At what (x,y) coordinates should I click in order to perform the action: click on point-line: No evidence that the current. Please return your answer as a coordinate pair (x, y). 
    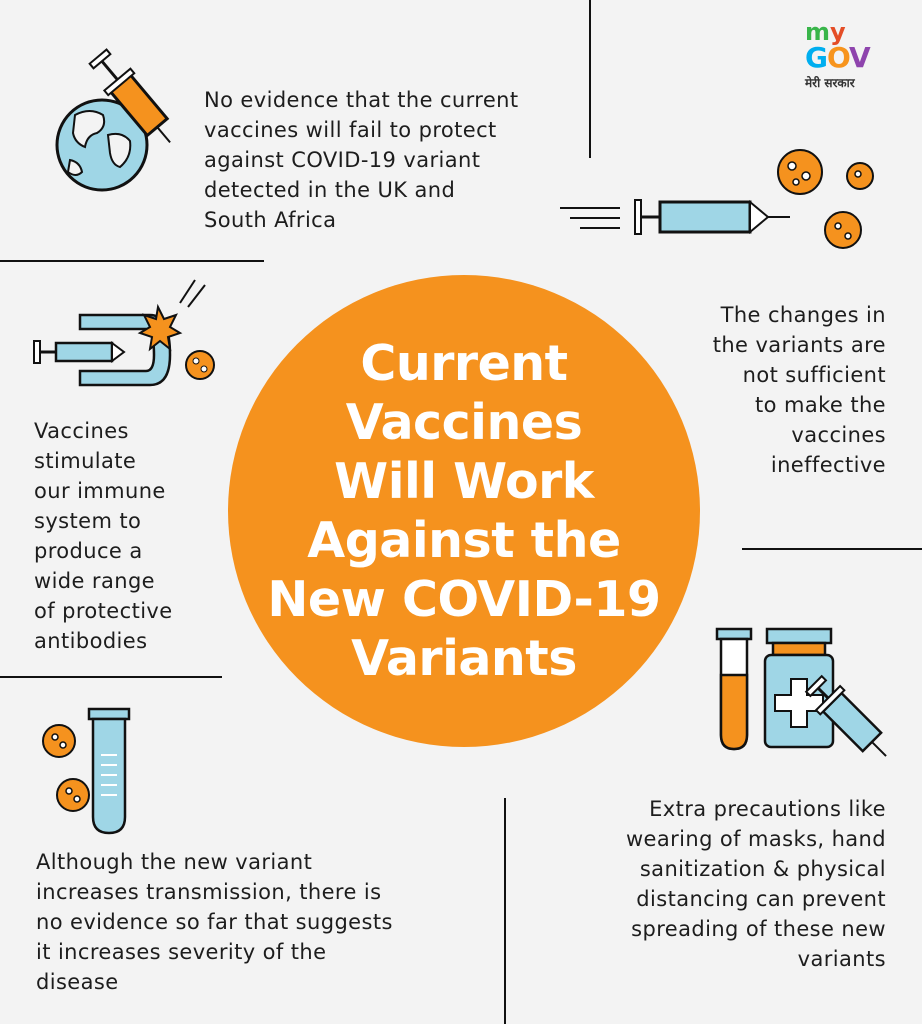
    Looking at the image, I should click on (361, 100).